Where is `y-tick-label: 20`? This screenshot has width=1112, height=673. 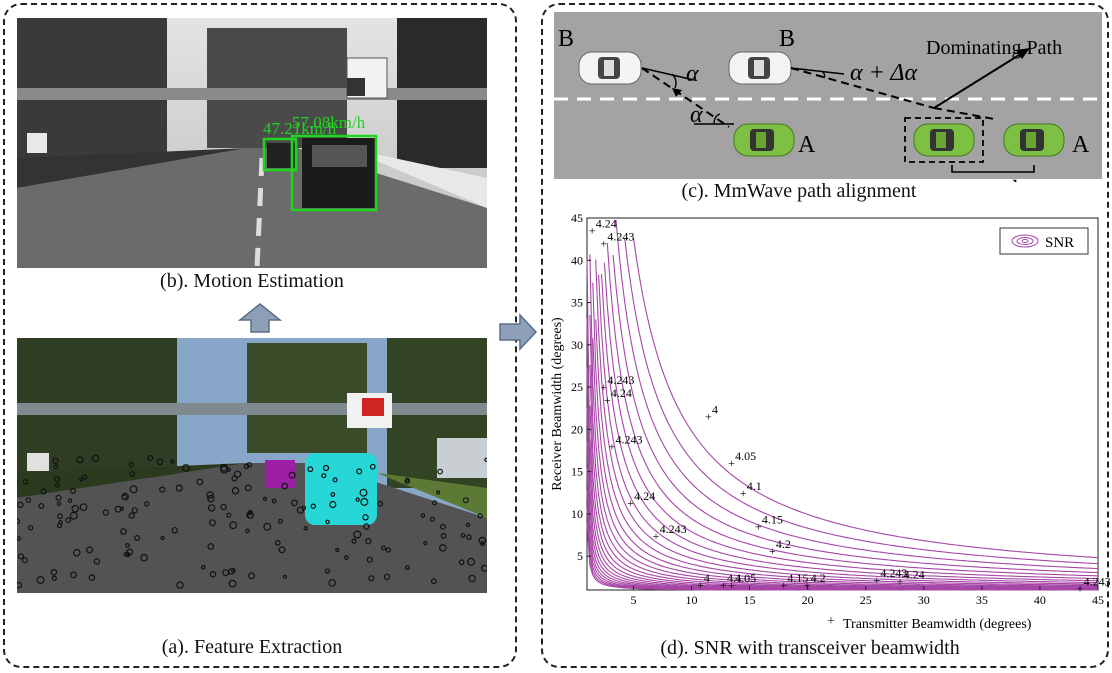 y-tick-label: 20 is located at coordinates (577, 429).